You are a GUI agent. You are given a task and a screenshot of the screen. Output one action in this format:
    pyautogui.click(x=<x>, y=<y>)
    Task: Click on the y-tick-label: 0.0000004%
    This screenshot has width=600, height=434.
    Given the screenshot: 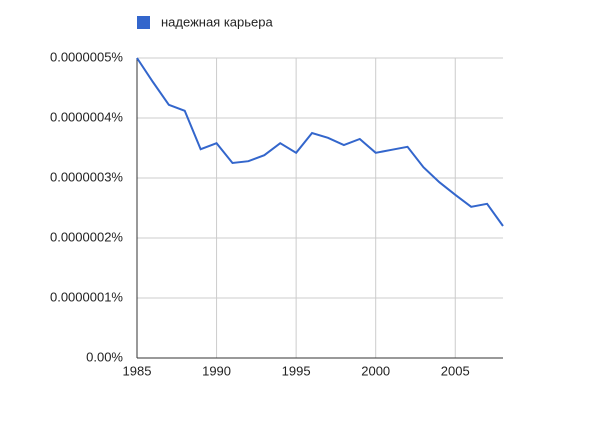 What is the action you would take?
    pyautogui.click(x=86, y=116)
    